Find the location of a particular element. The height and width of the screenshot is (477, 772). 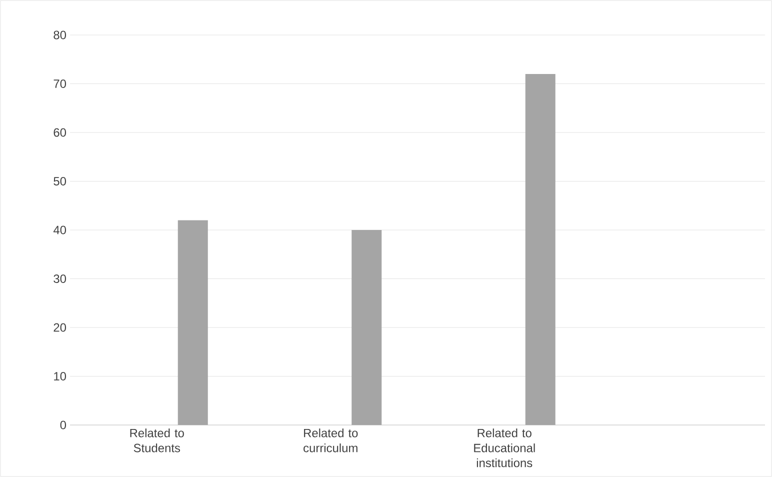

y-tick-label: 20 is located at coordinates (60, 327).